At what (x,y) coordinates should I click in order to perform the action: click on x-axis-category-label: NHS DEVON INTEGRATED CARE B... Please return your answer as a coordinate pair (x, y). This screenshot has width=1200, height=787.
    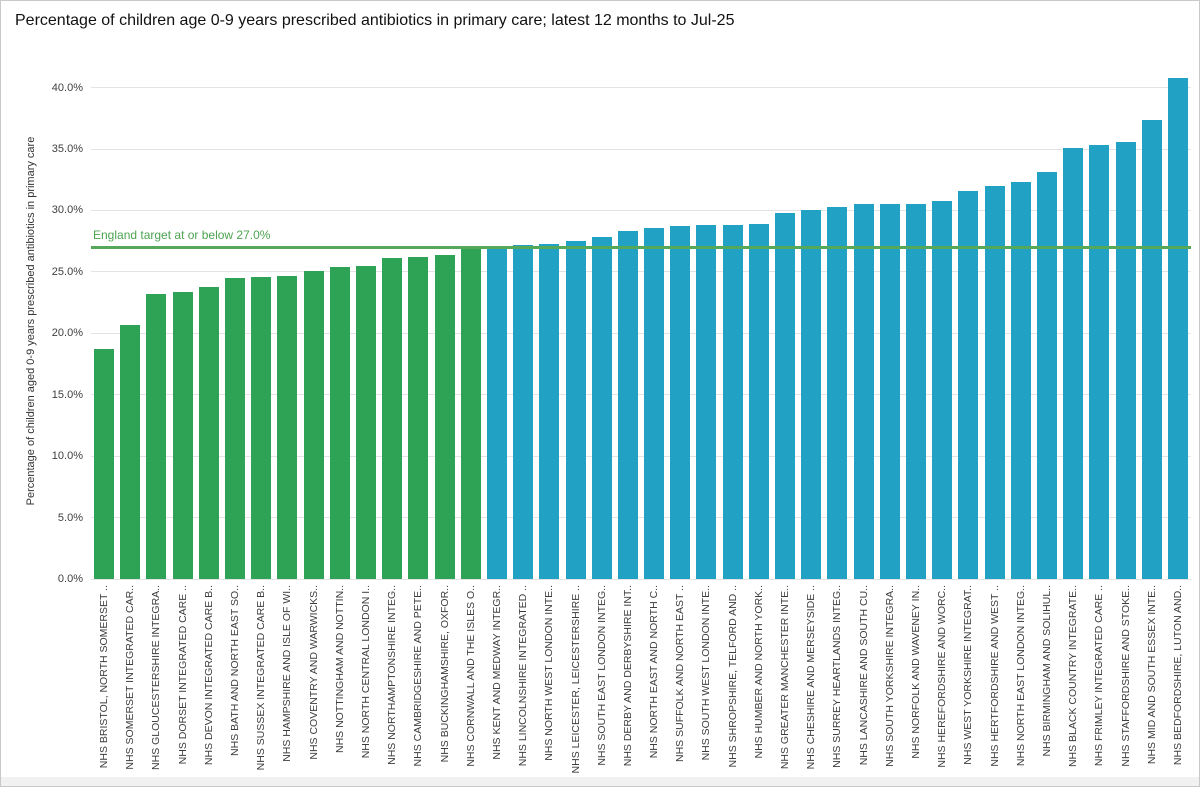
    Looking at the image, I should click on (208, 675).